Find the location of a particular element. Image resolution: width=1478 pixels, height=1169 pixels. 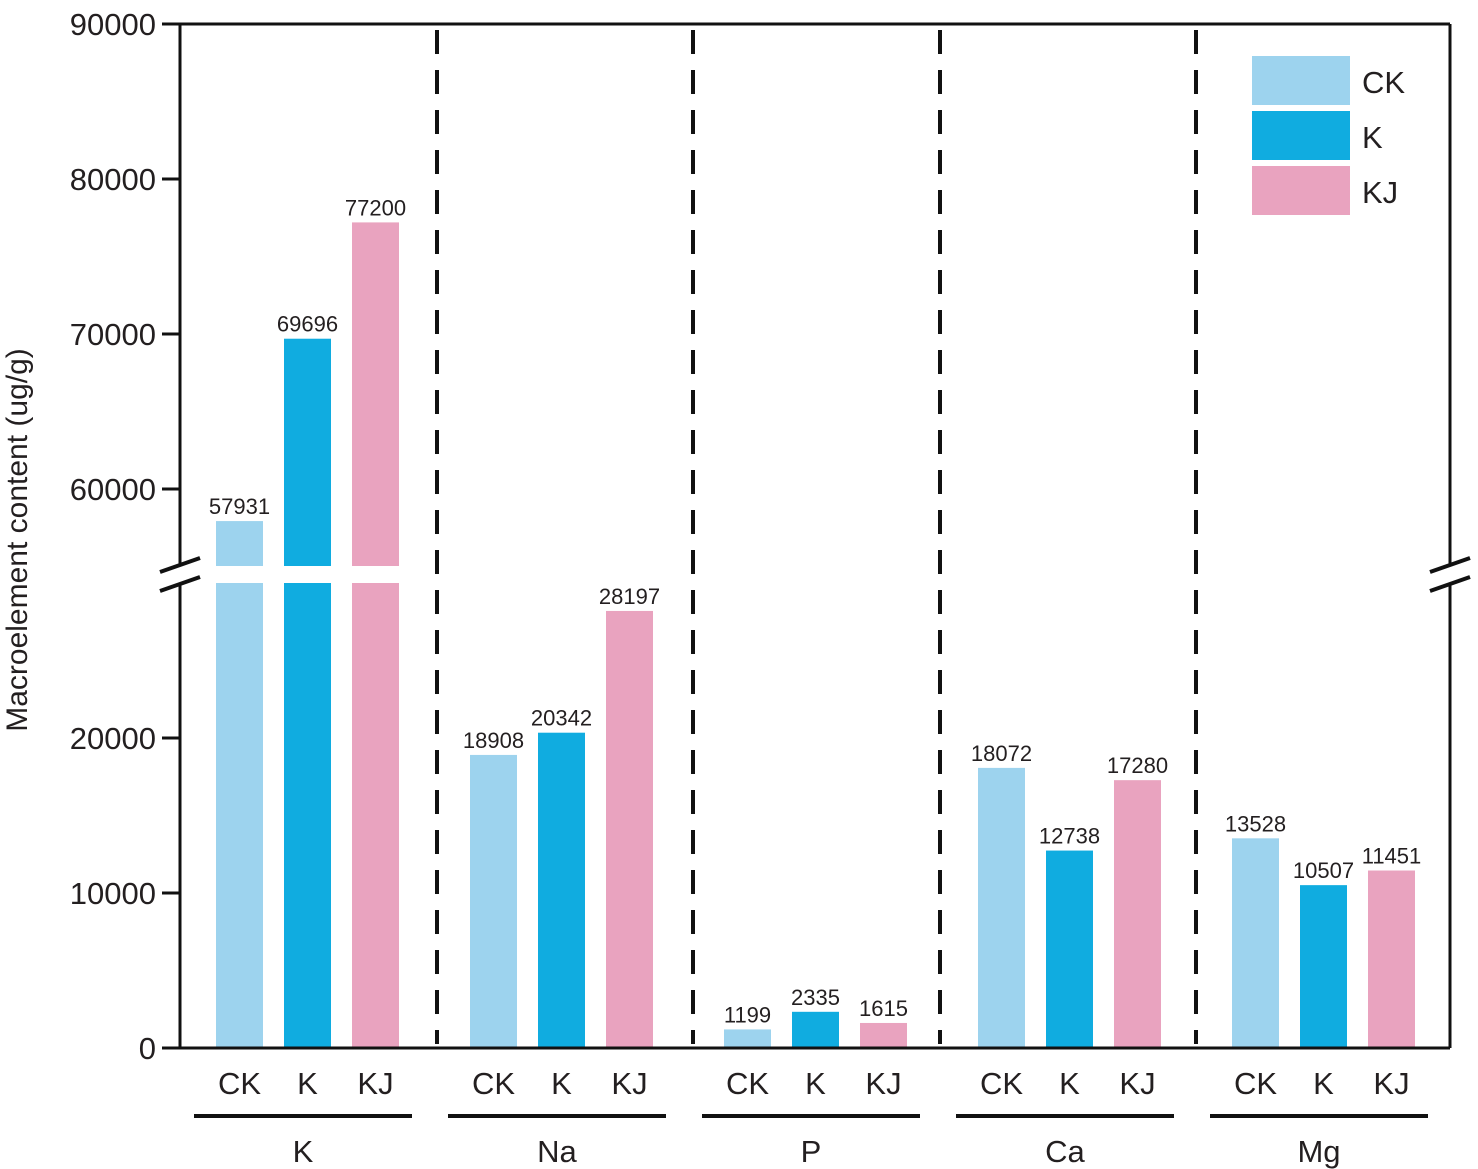

bar-value-label: 69696 is located at coordinates (307, 324).